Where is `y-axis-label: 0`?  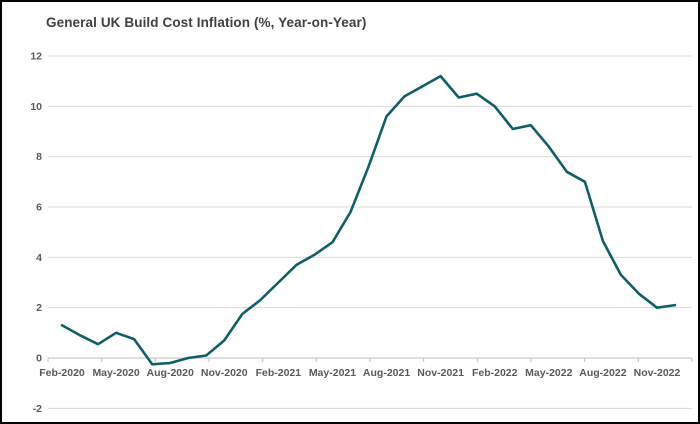
y-axis-label: 0 is located at coordinates (39, 359).